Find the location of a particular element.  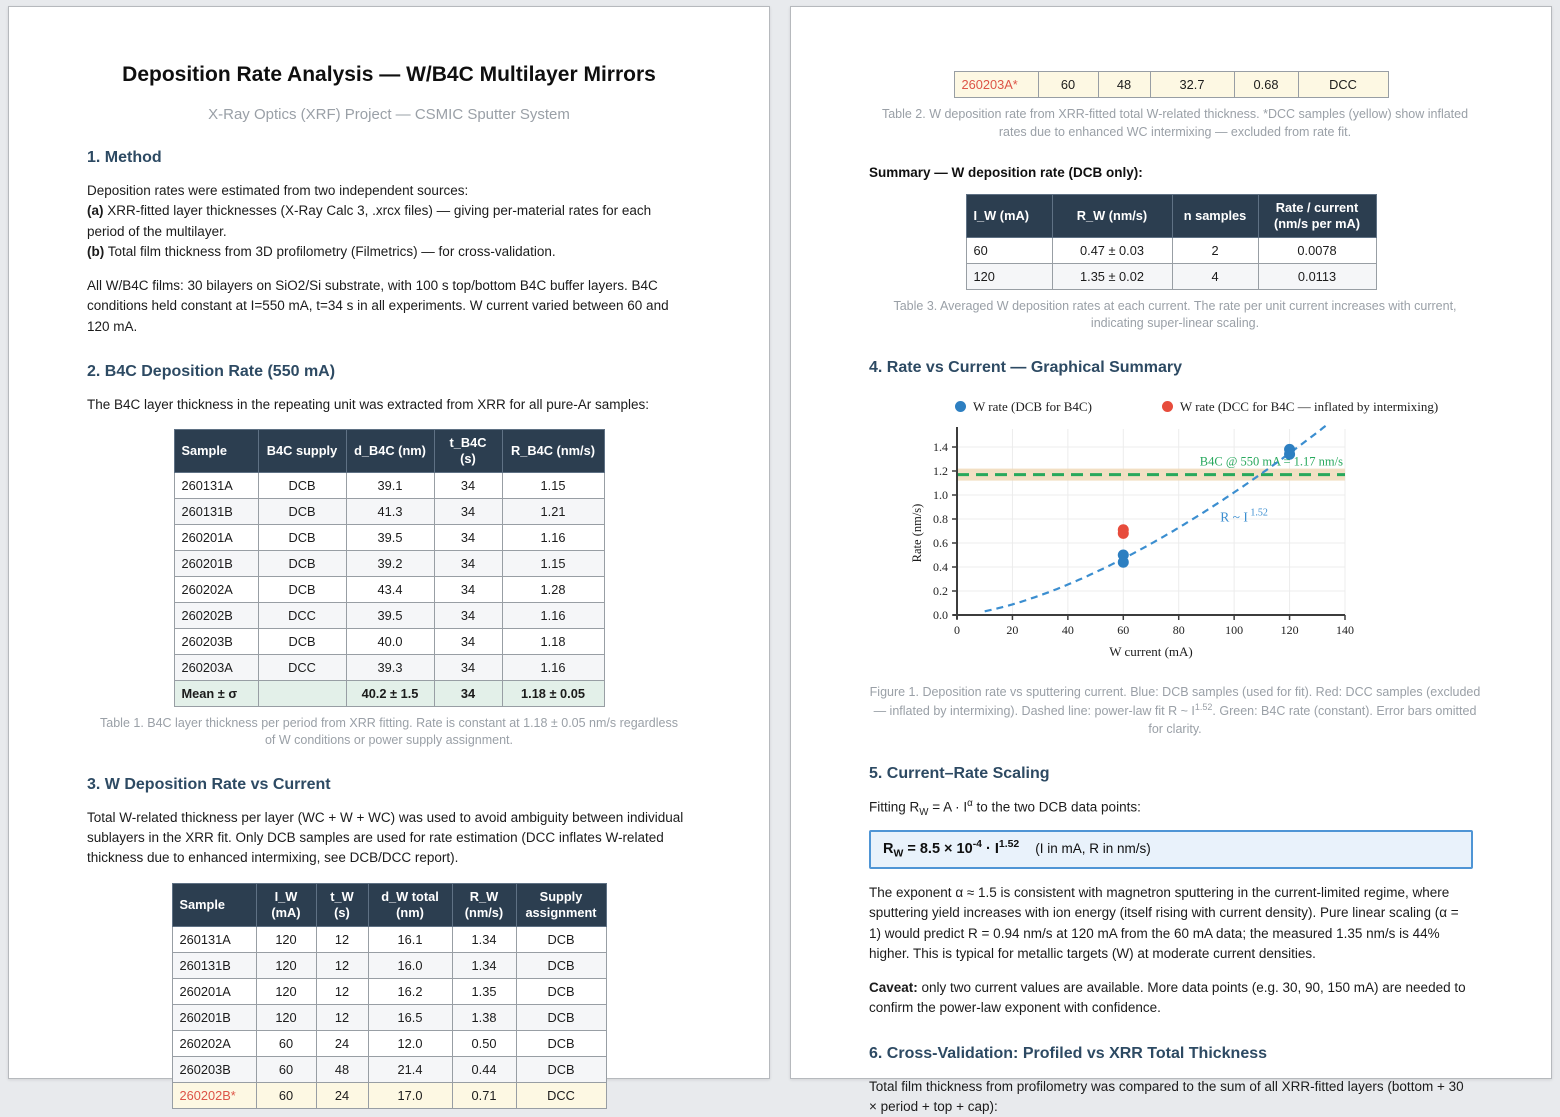

table-cell: 0.71 is located at coordinates (484, 1095).